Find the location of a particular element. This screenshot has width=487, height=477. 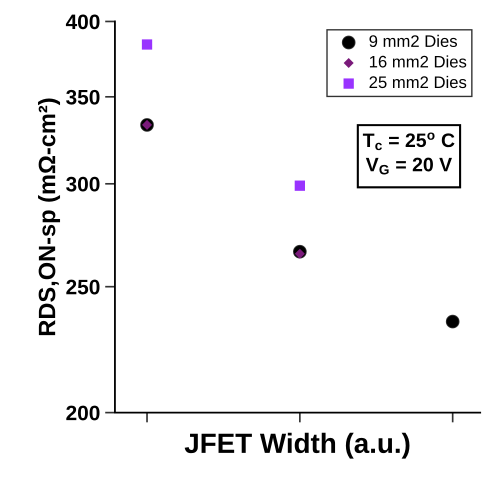

y-tick-label: 200 is located at coordinates (83, 413).